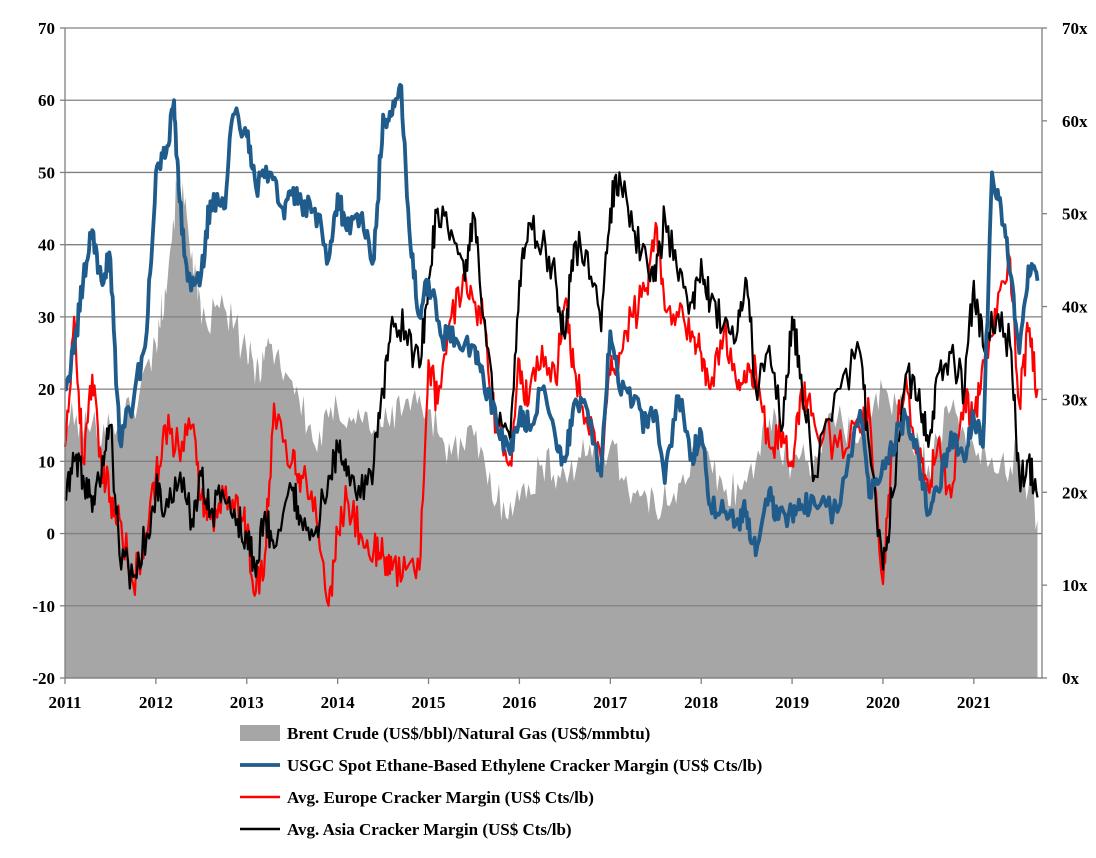 This screenshot has width=1096, height=858. Describe the element at coordinates (974, 702) in the screenshot. I see `x-tick-label: 2021` at that location.